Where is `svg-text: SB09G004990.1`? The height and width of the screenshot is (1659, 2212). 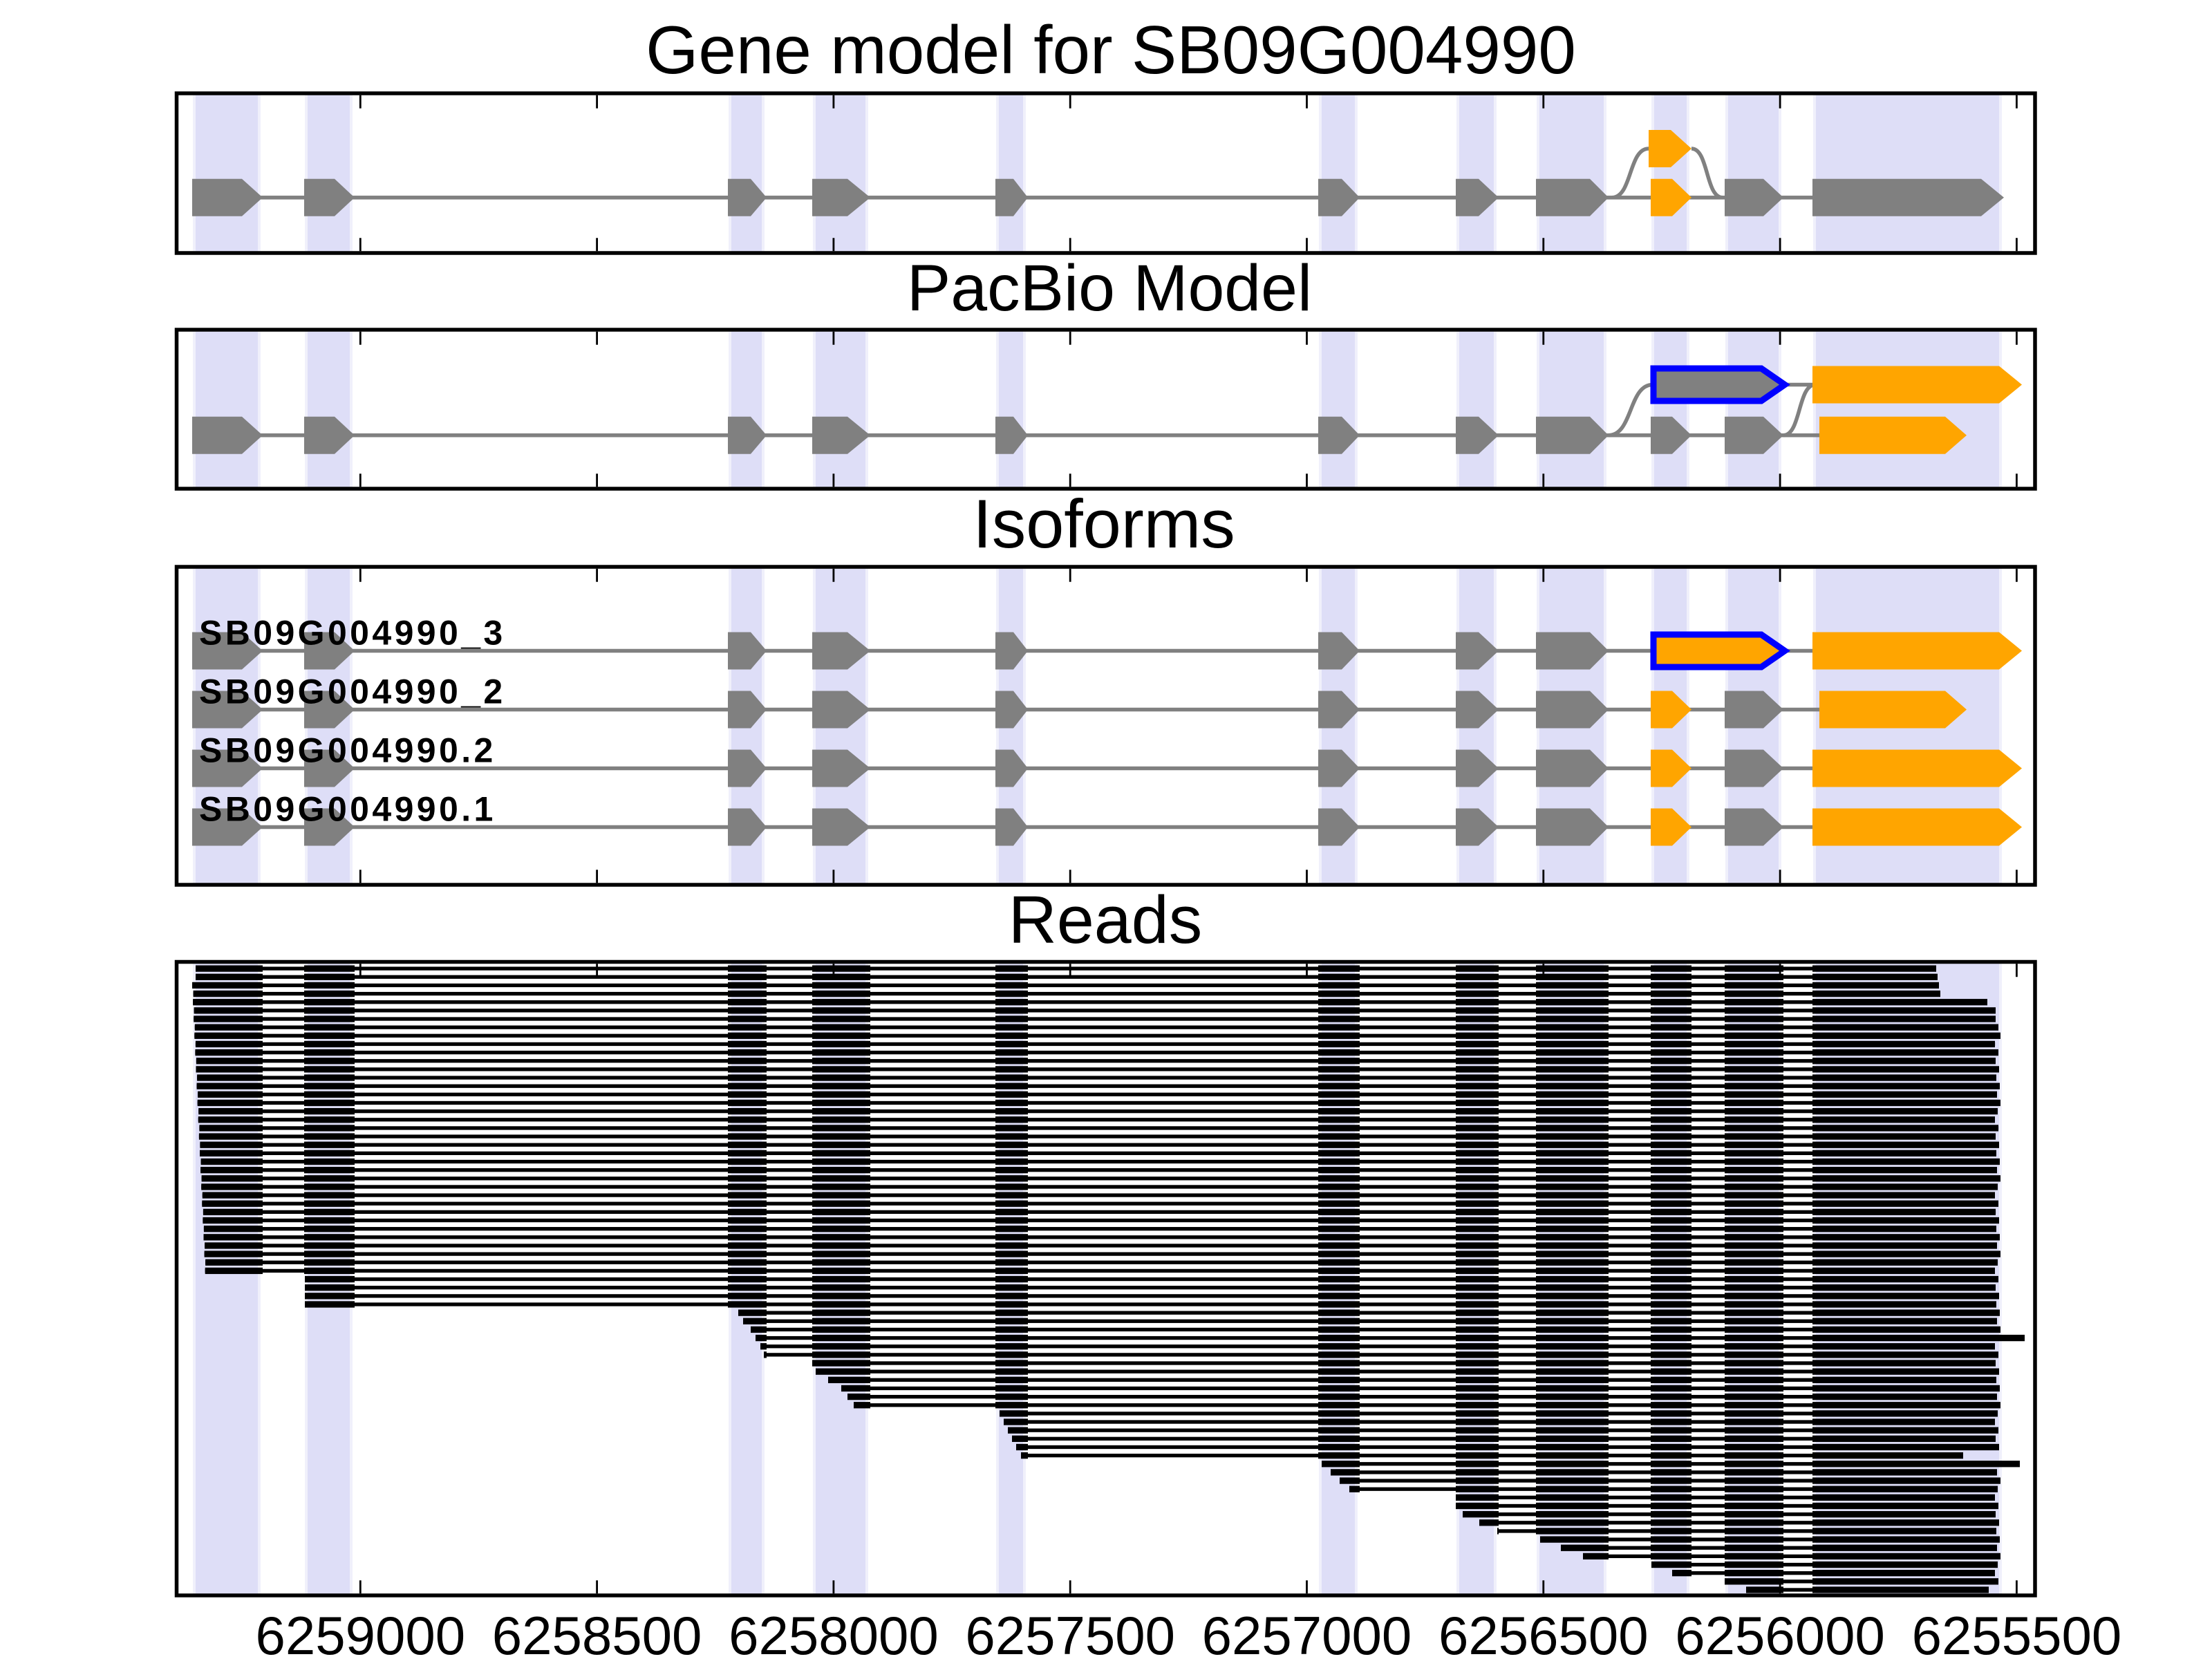
svg-text: SB09G004990.1 is located at coordinates (347, 810).